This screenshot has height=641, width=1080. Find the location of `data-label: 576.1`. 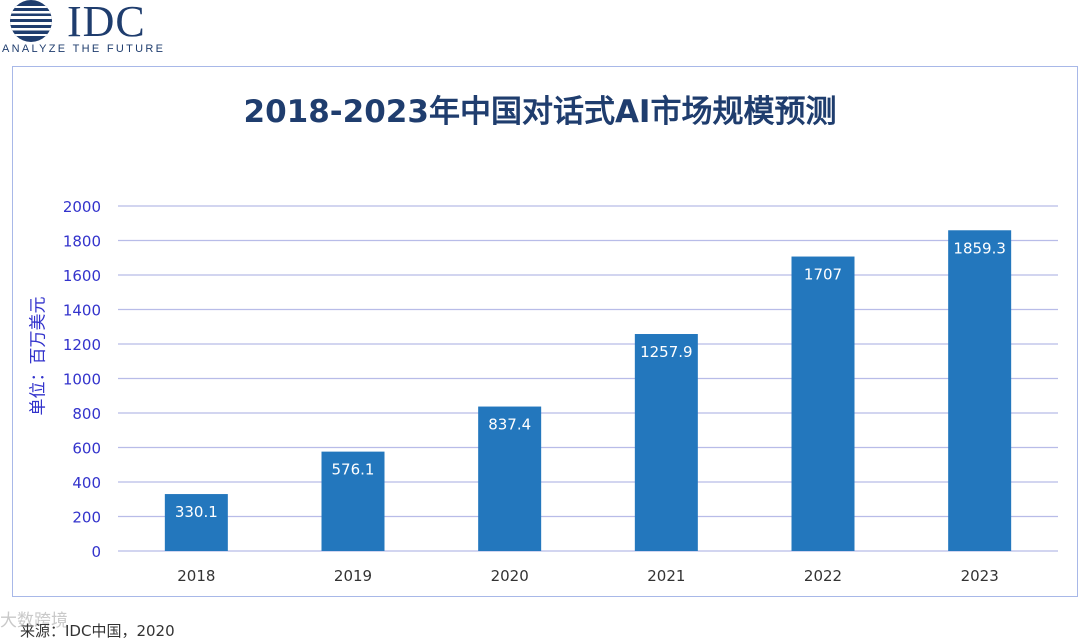

data-label: 576.1 is located at coordinates (353, 470).